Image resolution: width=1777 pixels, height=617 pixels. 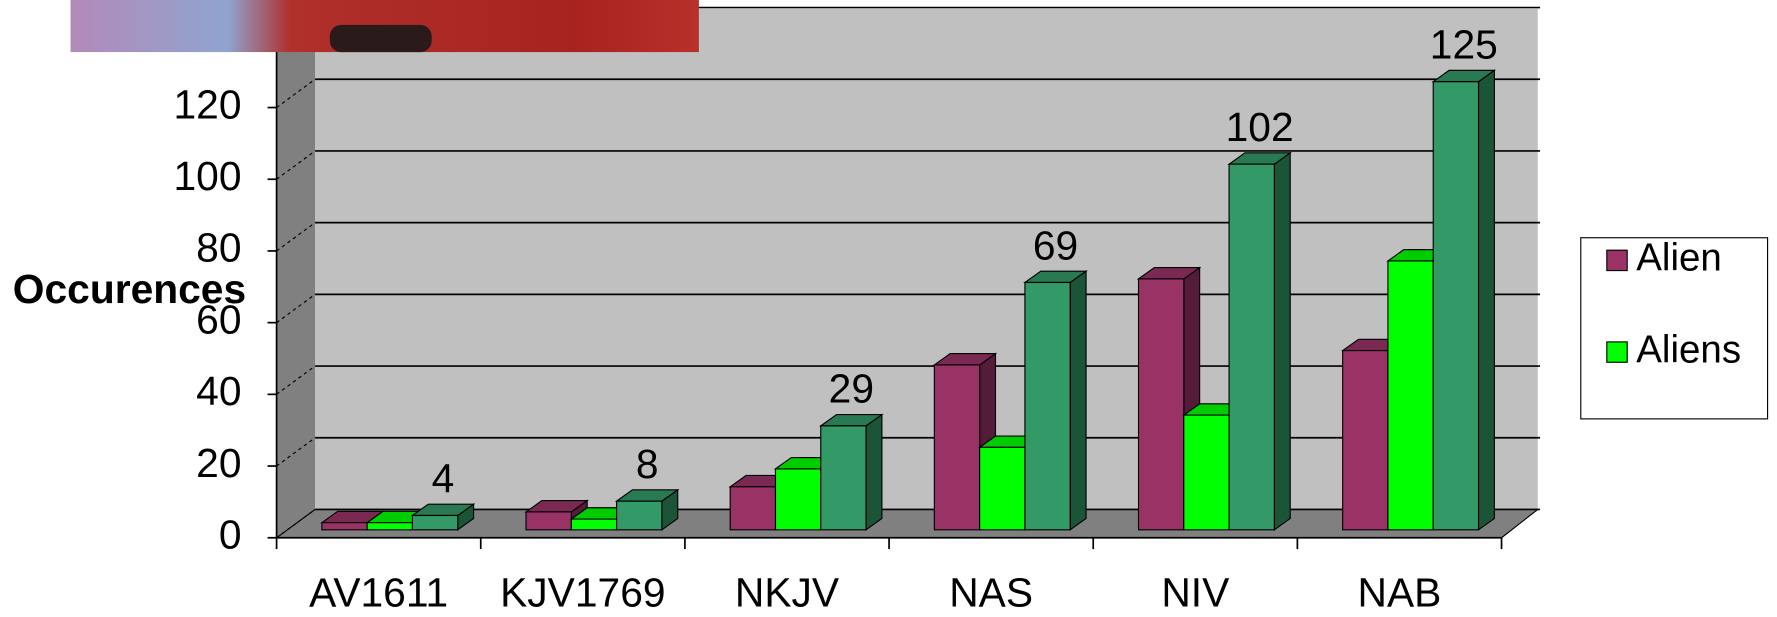 What do you see at coordinates (218, 248) in the screenshot?
I see `y-tick-label: 80` at bounding box center [218, 248].